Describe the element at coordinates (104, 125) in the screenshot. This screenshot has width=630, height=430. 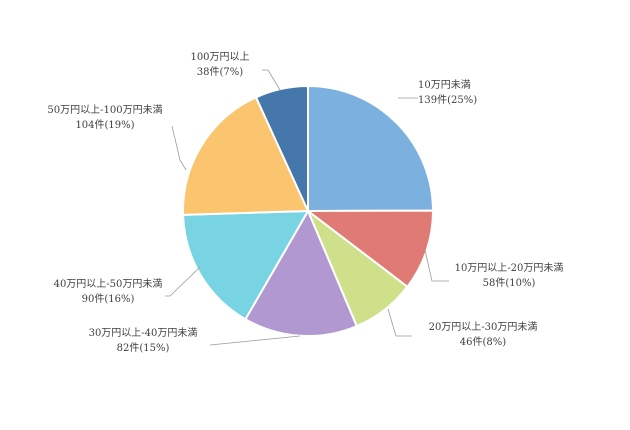
I see `slice-value-label: 104件(19%)` at that location.